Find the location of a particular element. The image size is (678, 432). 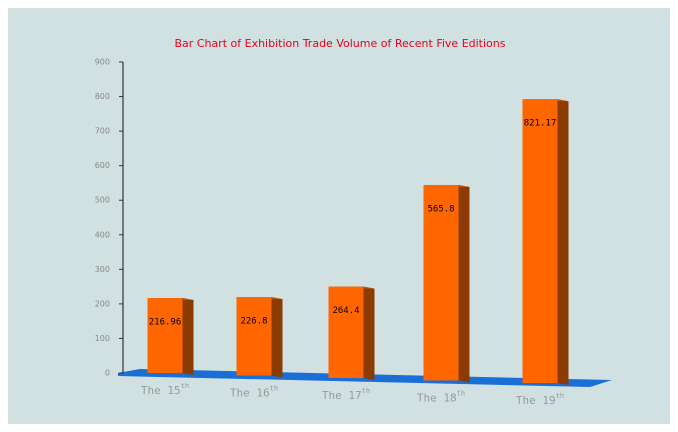

y-tick-label: 100 is located at coordinates (102, 338).